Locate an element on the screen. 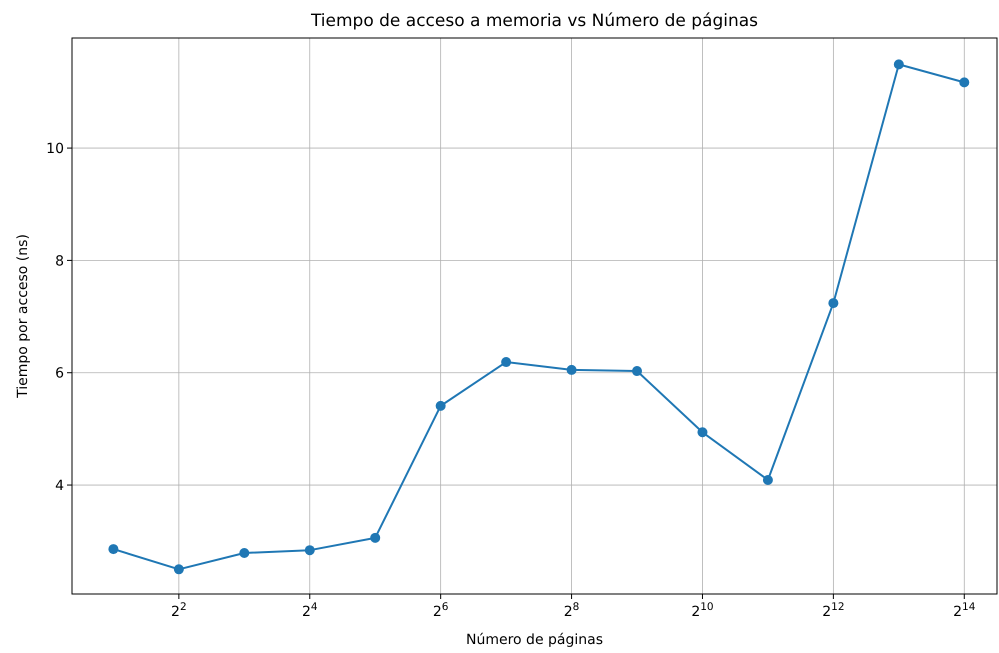 This screenshot has width=999, height=653. x-tick-label: 2$^{12}$ is located at coordinates (833, 610).